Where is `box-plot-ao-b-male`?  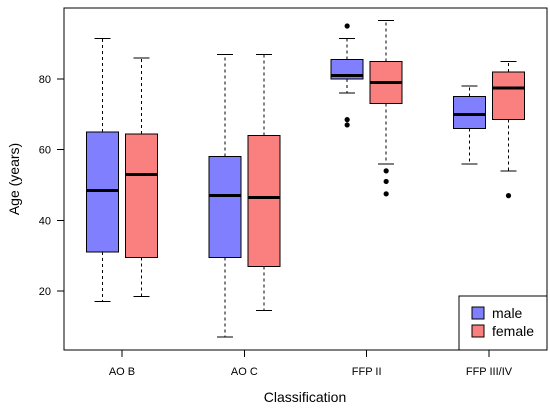
box-plot-ao-b-male is located at coordinates (102, 170).